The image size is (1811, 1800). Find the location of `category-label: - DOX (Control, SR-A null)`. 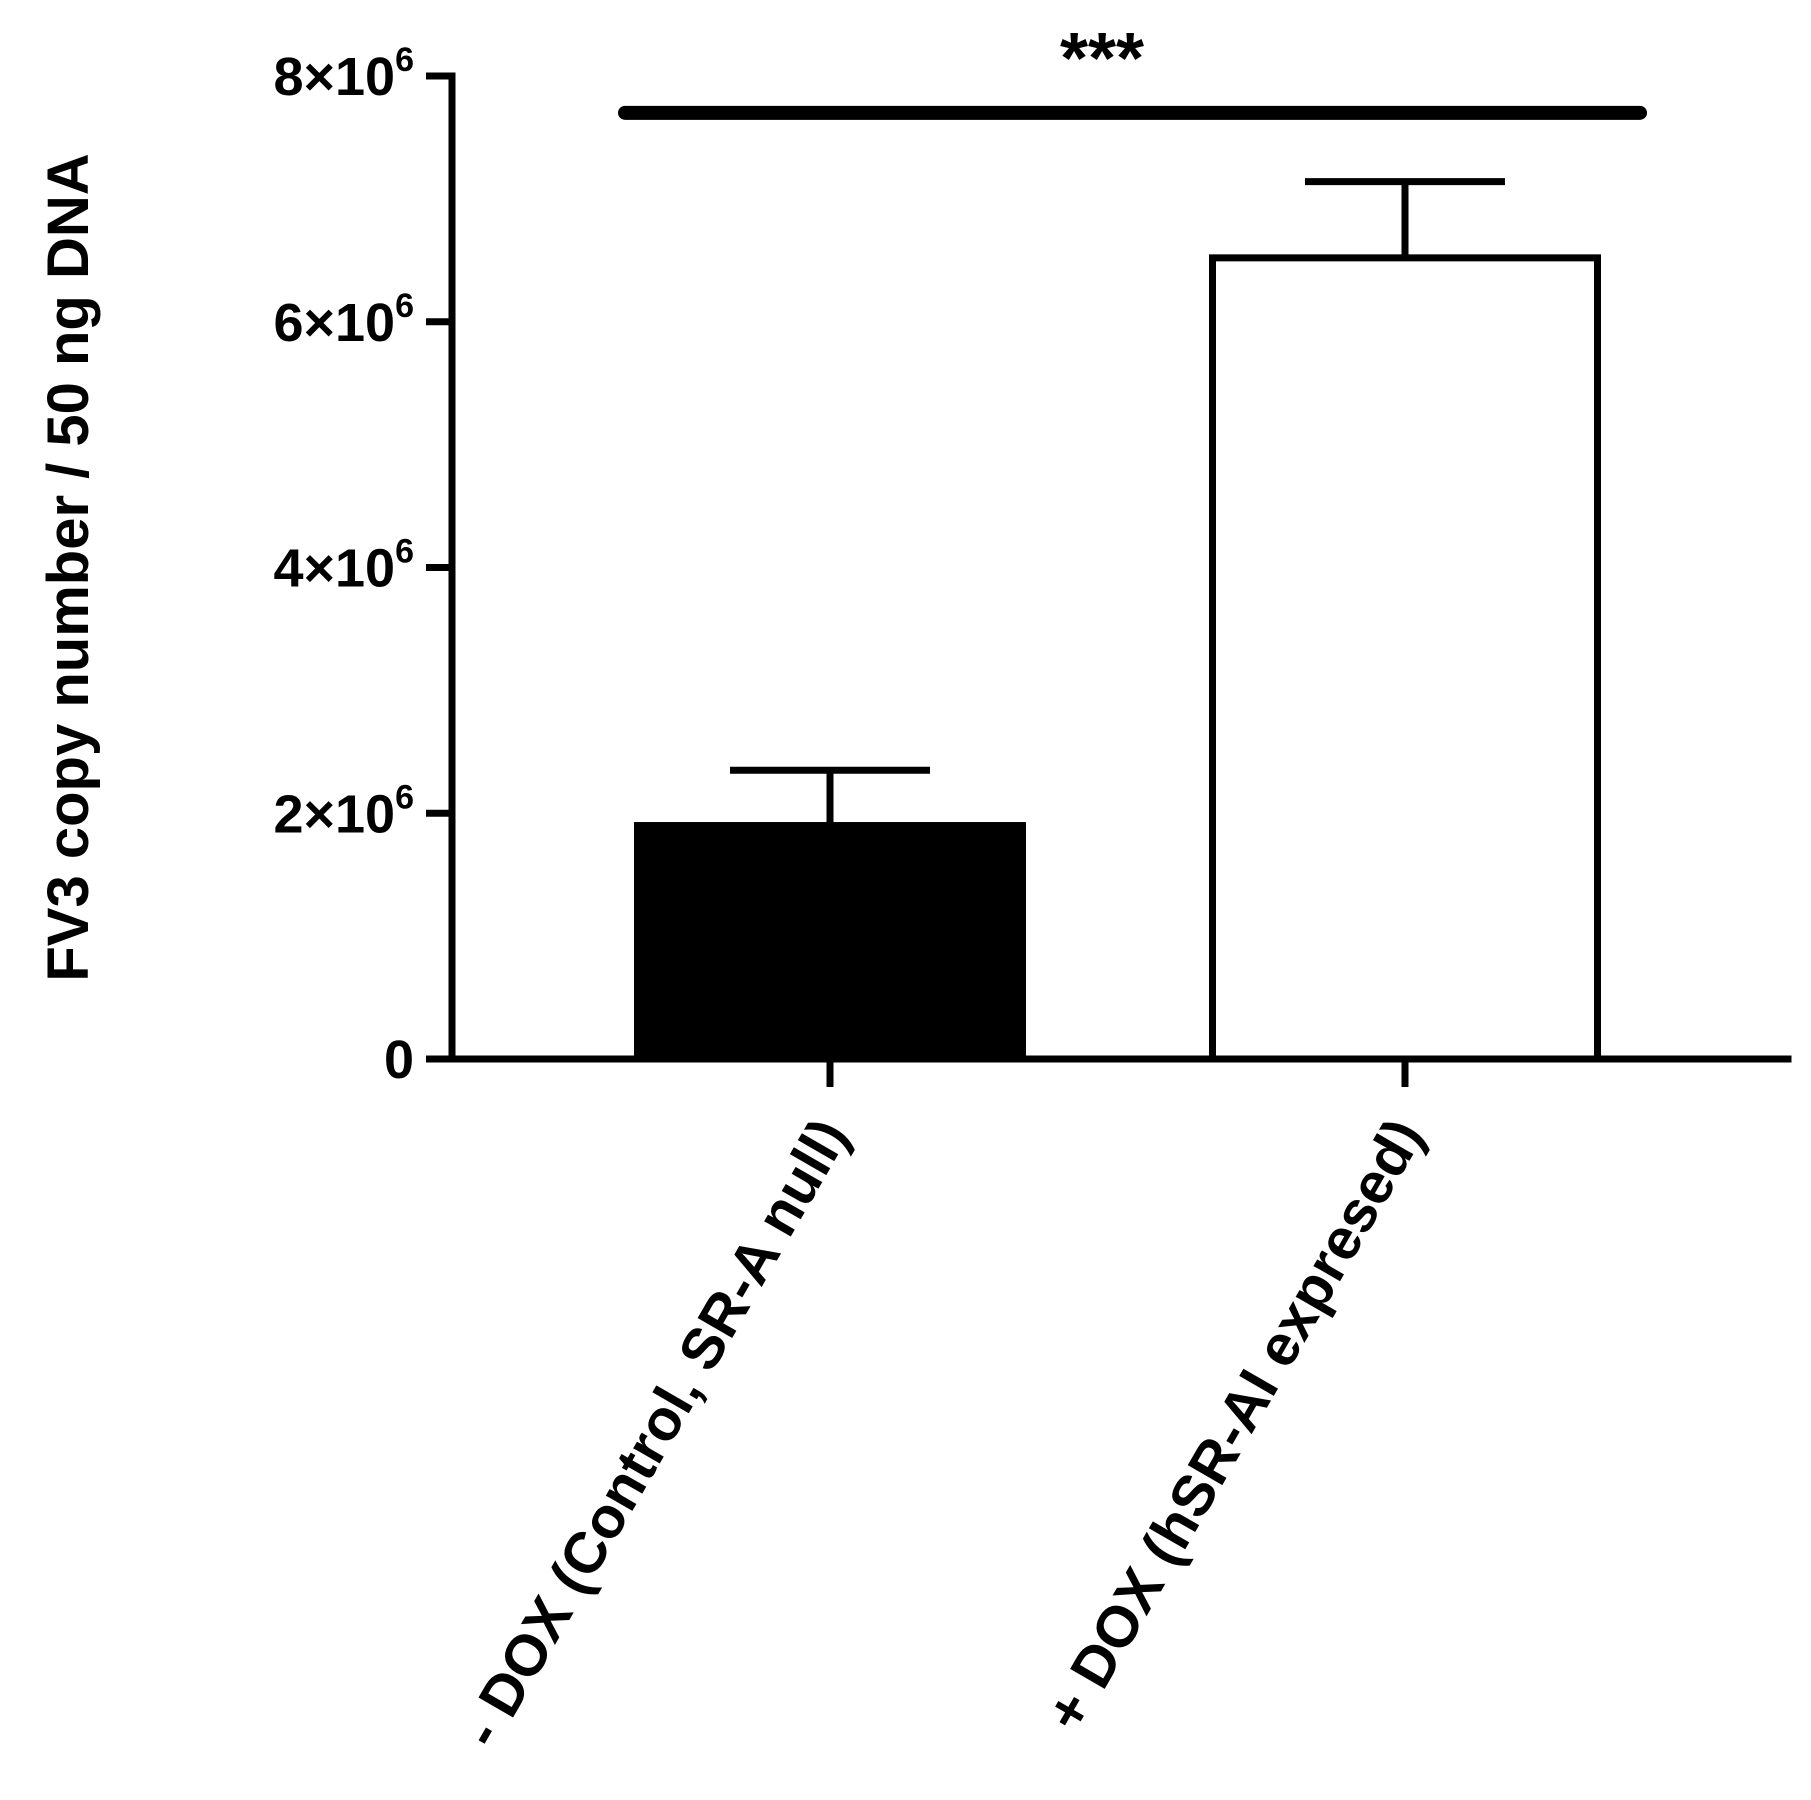

category-label: - DOX (Control, SR-A null) is located at coordinates (654, 1433).